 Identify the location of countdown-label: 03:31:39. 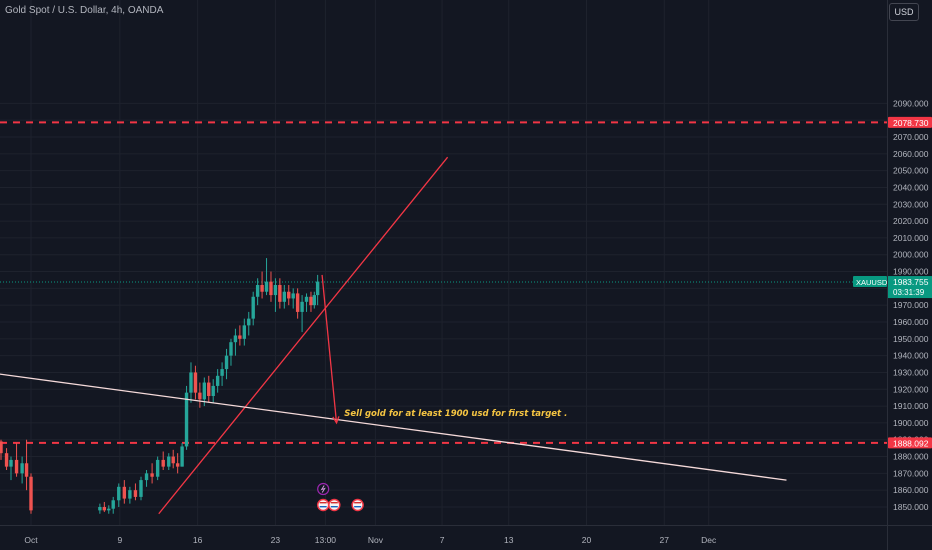
(909, 292).